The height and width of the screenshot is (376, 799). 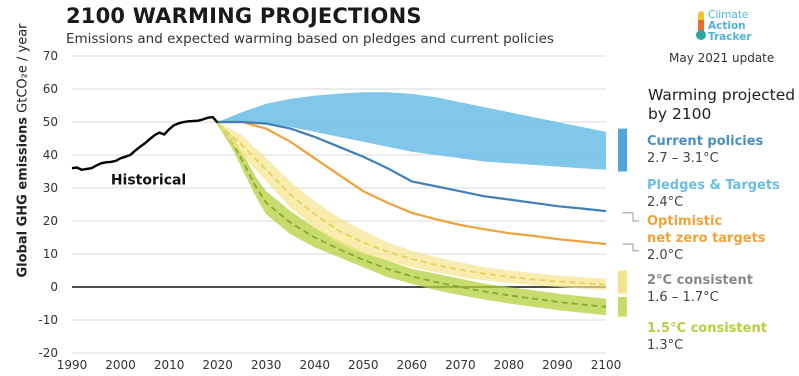 I want to click on thermometer-logo-icon, so click(x=701, y=25).